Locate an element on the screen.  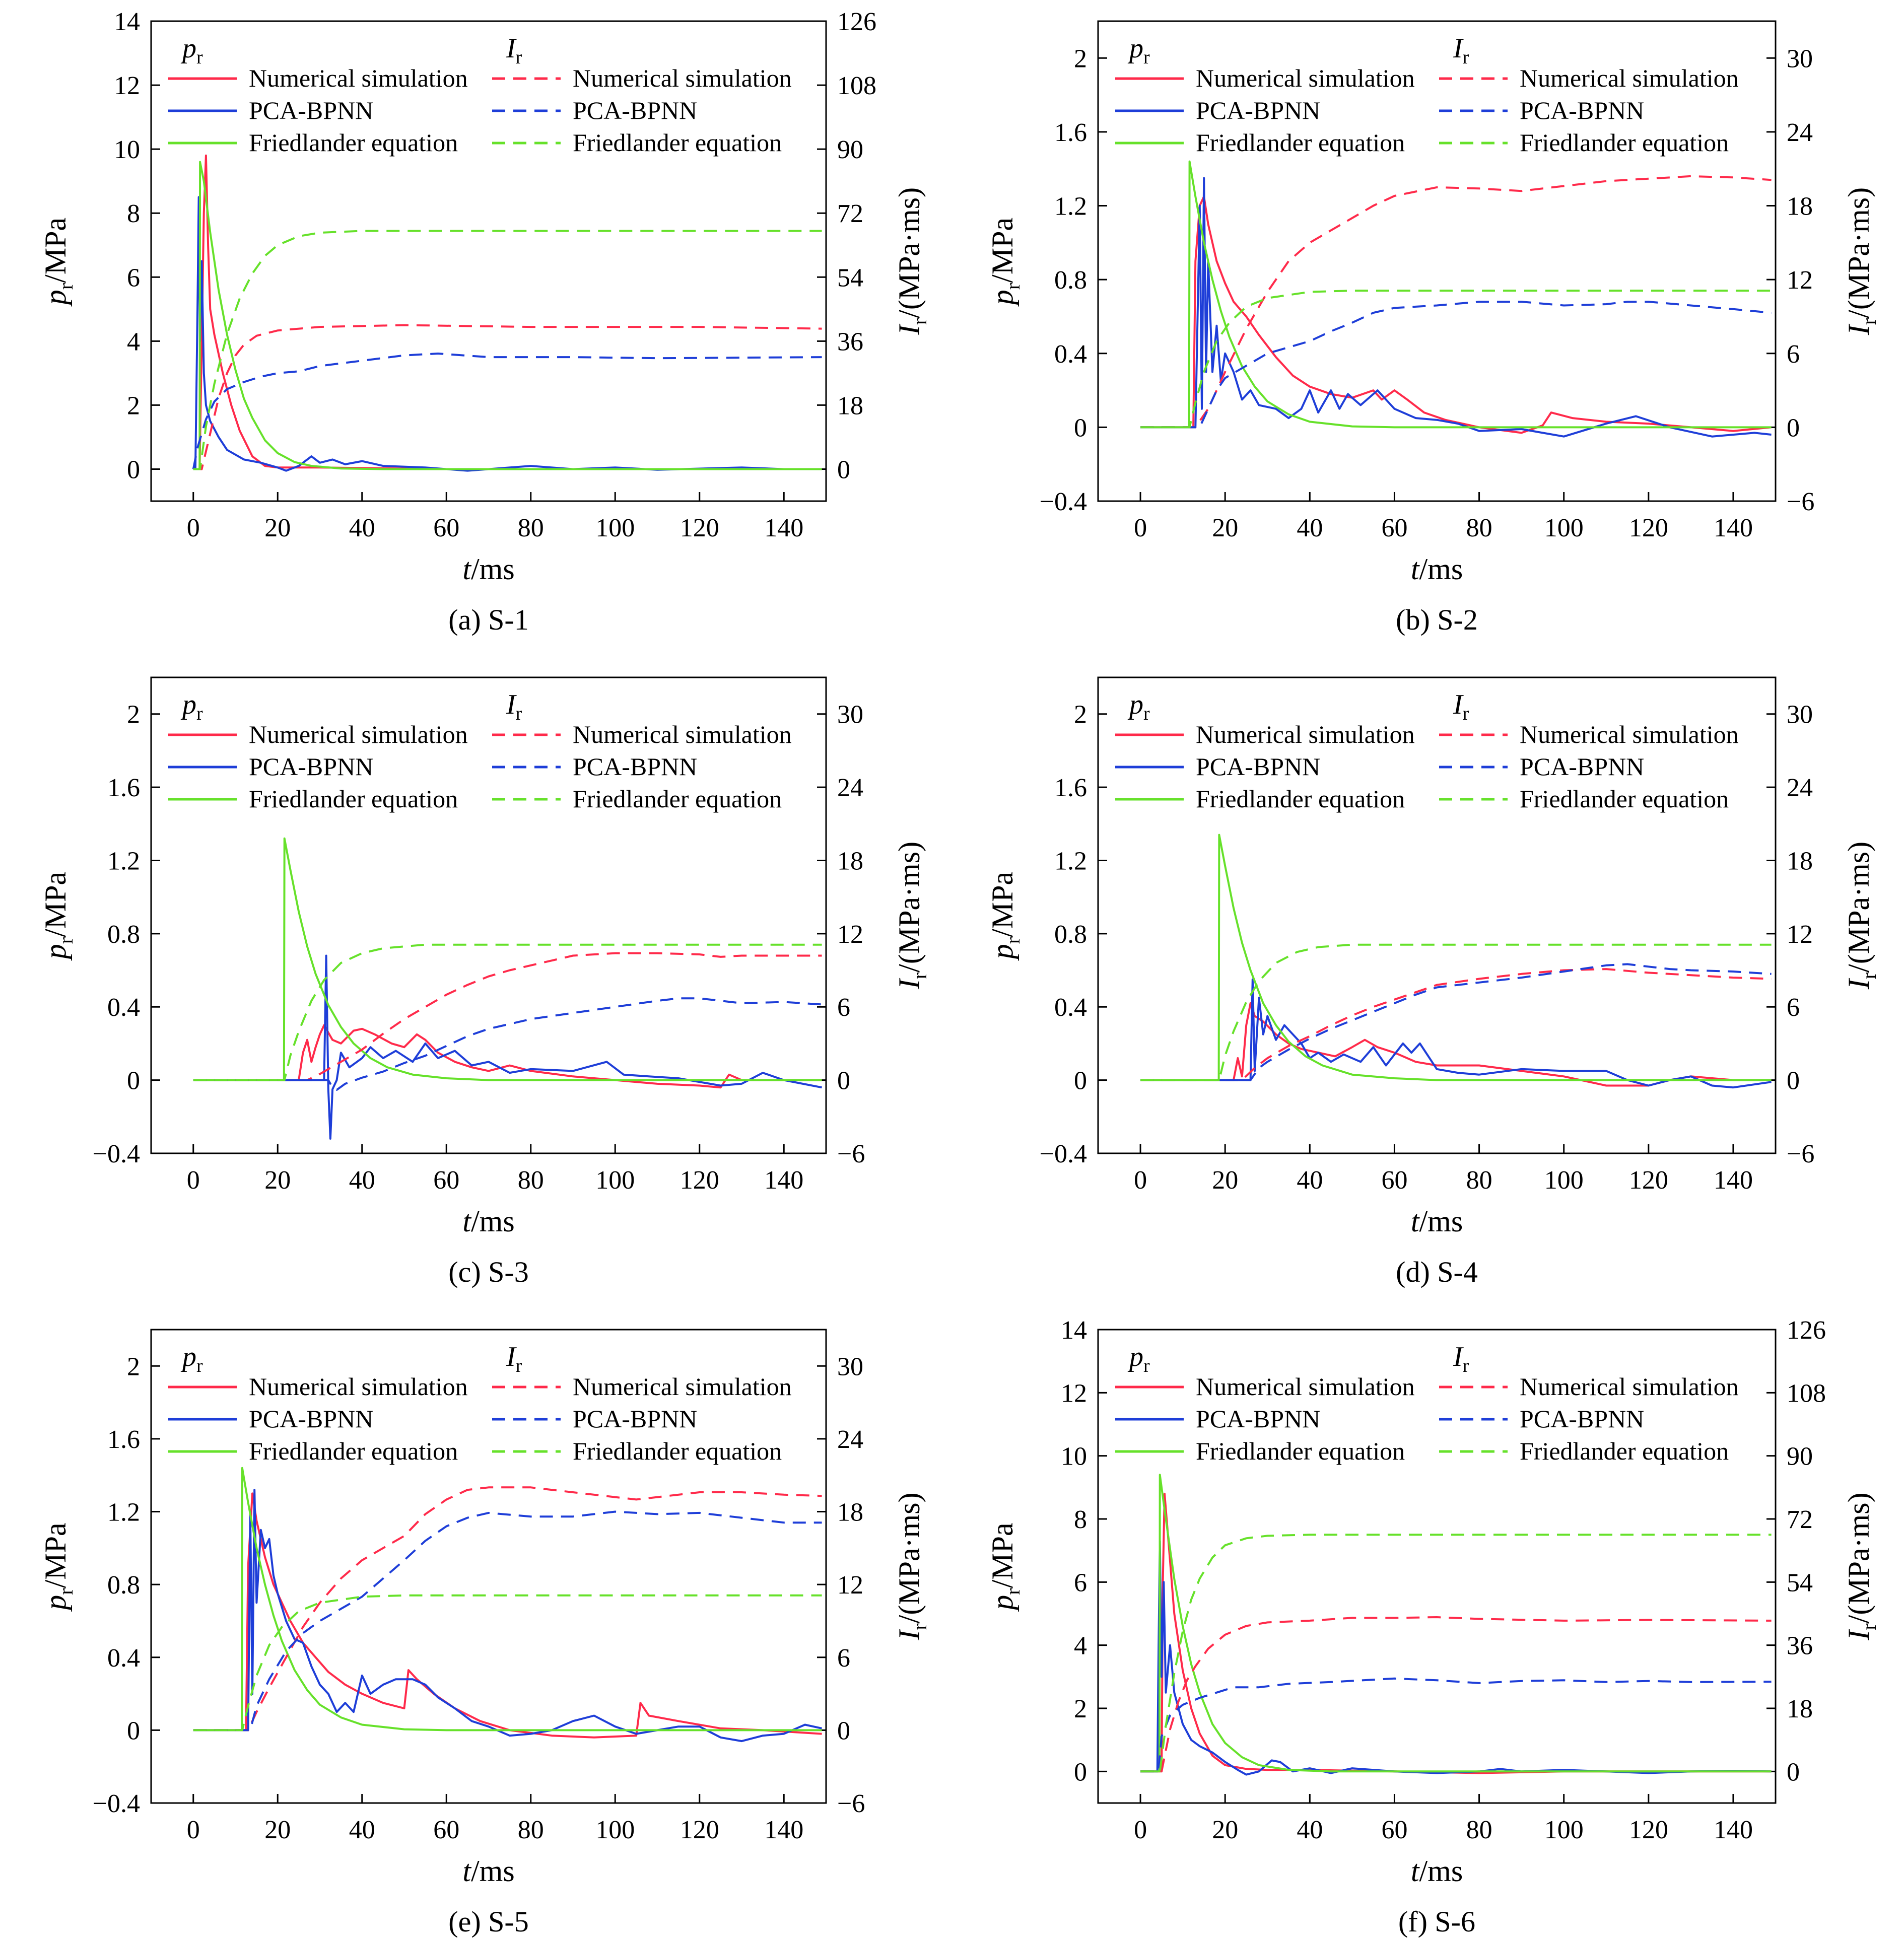
y-left-axis-label-var: p is located at coordinates (55, 952).